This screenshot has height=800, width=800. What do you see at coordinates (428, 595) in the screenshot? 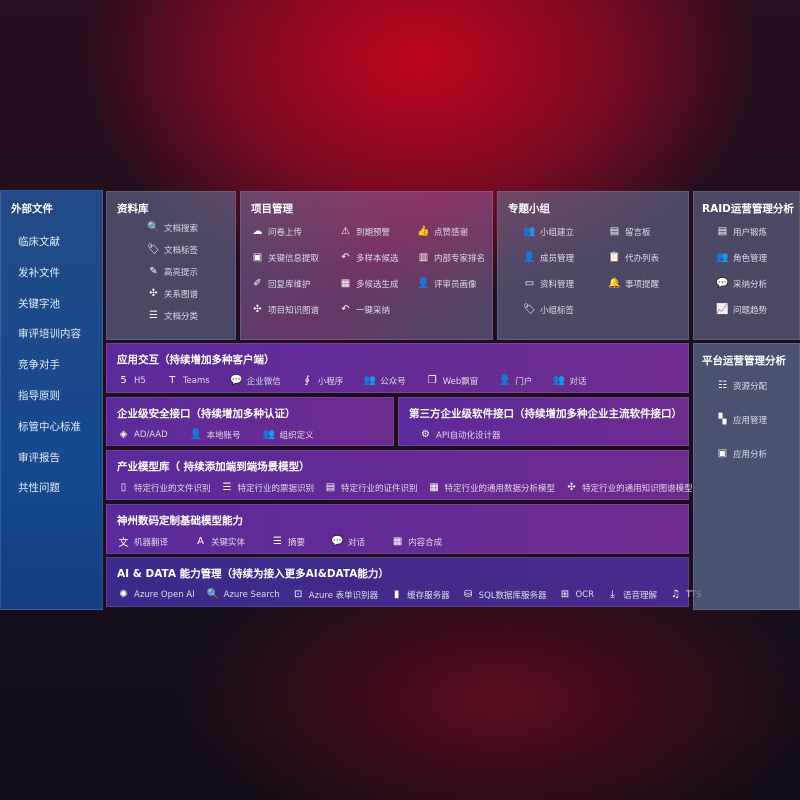
I see `ai-item-label: 缓存服务器` at bounding box center [428, 595].